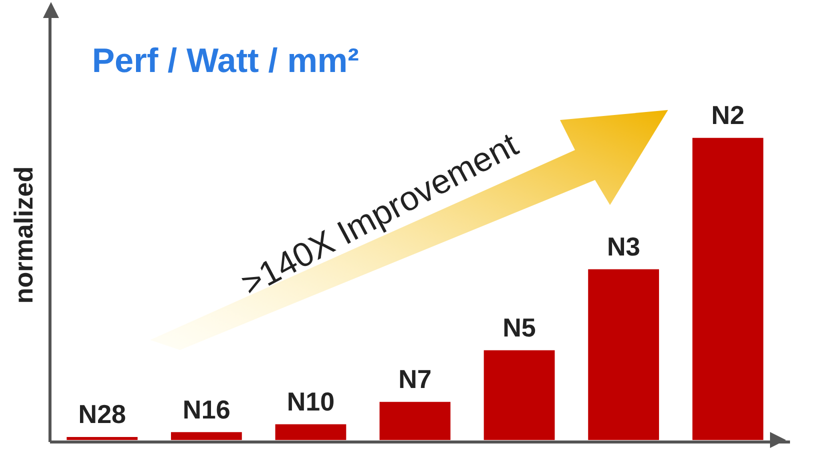 The image size is (825, 470). Describe the element at coordinates (24, 235) in the screenshot. I see `y-axis-title: normalized` at that location.